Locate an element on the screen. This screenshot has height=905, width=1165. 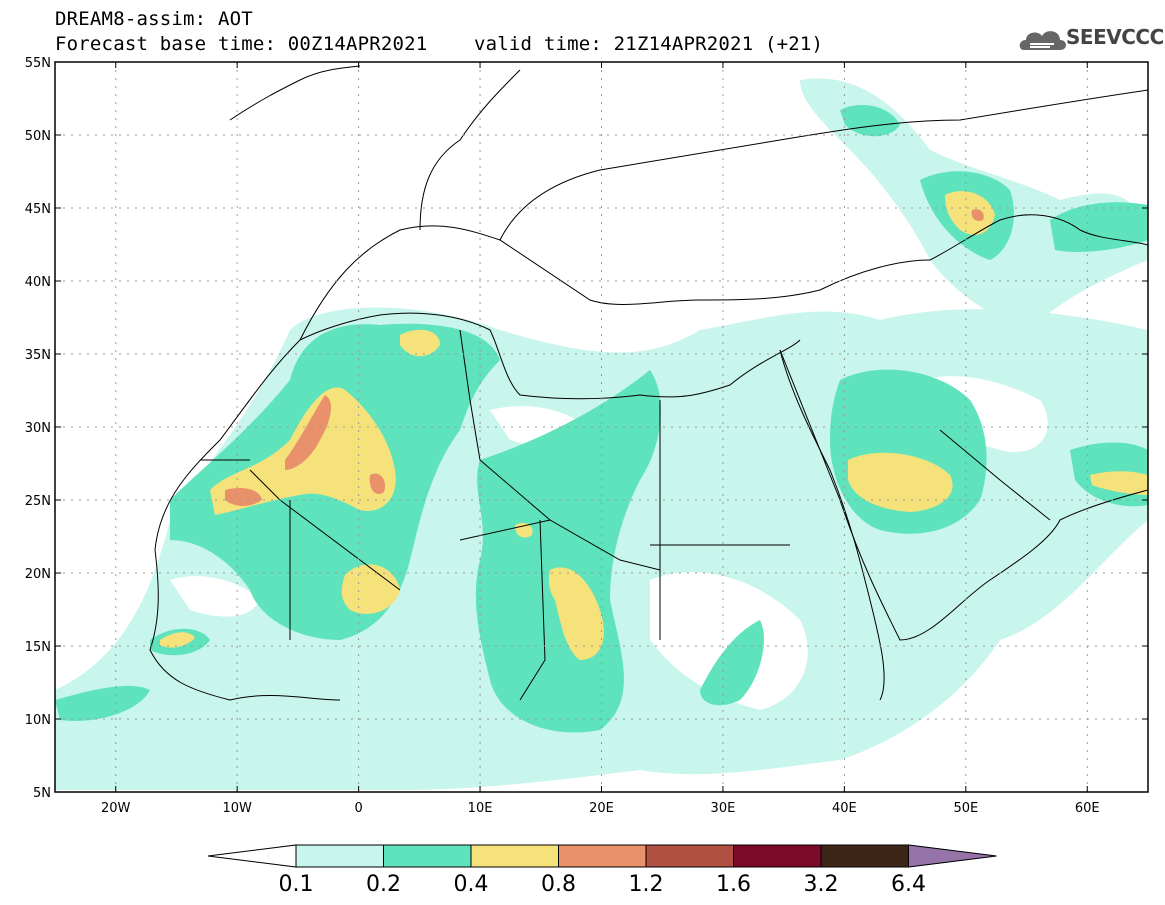
colorbar-label: 6.4 is located at coordinates (908, 884).